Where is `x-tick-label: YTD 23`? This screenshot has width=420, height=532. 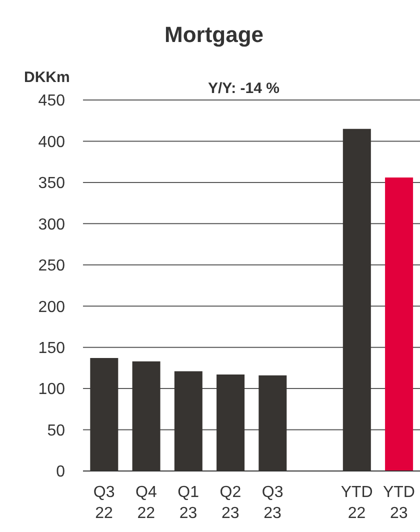
x-tick-label: YTD 23 is located at coordinates (398, 503).